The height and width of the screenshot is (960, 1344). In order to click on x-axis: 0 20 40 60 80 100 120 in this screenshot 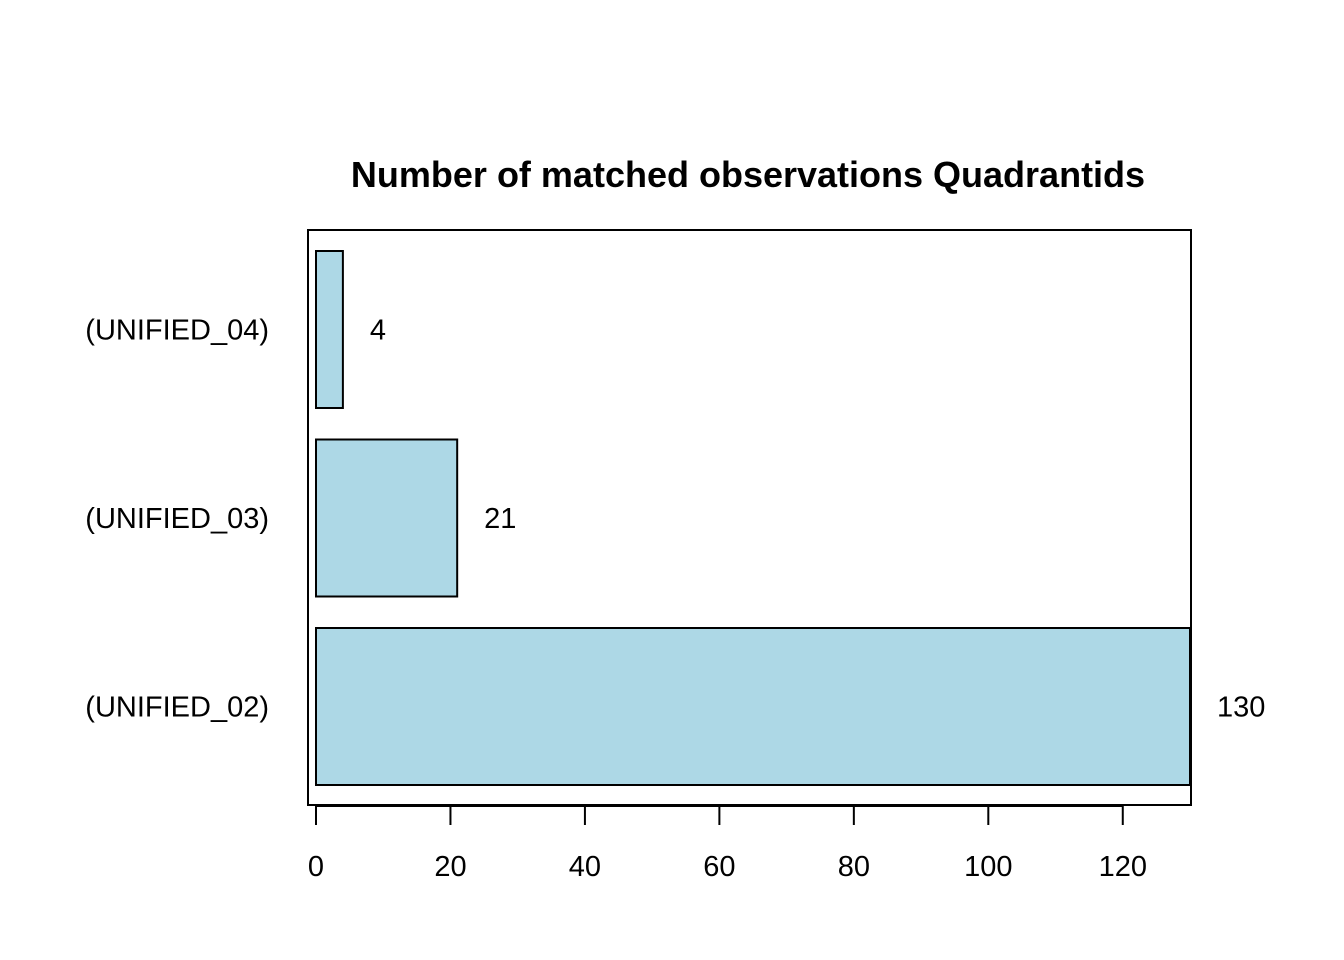, I will do `click(727, 844)`.